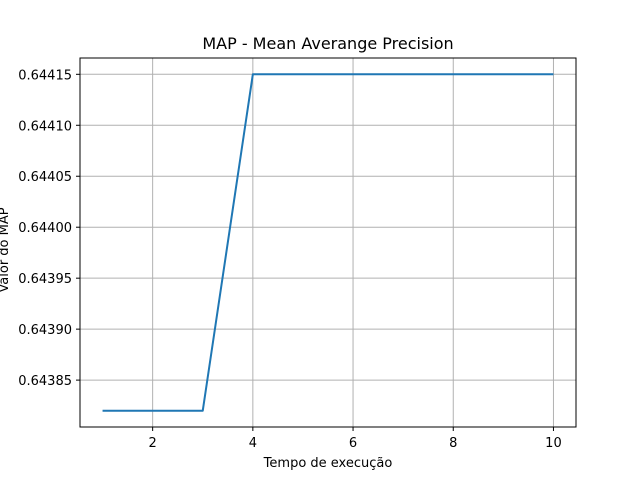  Describe the element at coordinates (45, 228) in the screenshot. I see `y-tick-label: 0.64400` at that location.